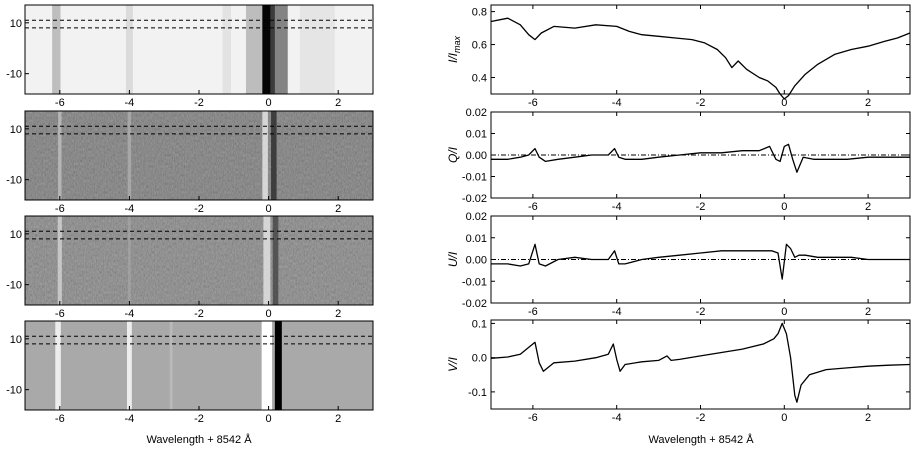 Image resolution: width=918 pixels, height=453 pixels. I want to click on y-tick-label: 0.01, so click(476, 239).